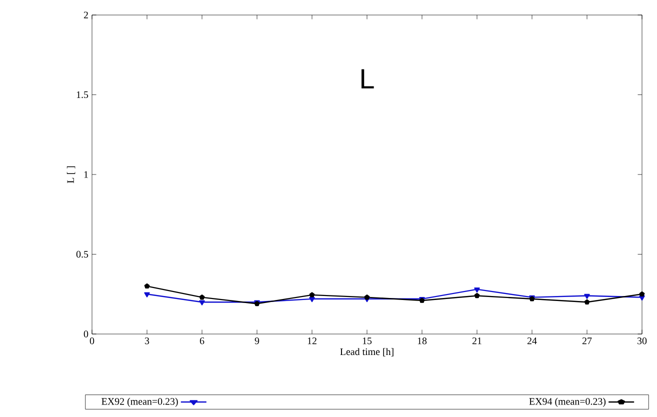 The width and height of the screenshot is (657, 417). Describe the element at coordinates (368, 78) in the screenshot. I see `annotation: L` at that location.